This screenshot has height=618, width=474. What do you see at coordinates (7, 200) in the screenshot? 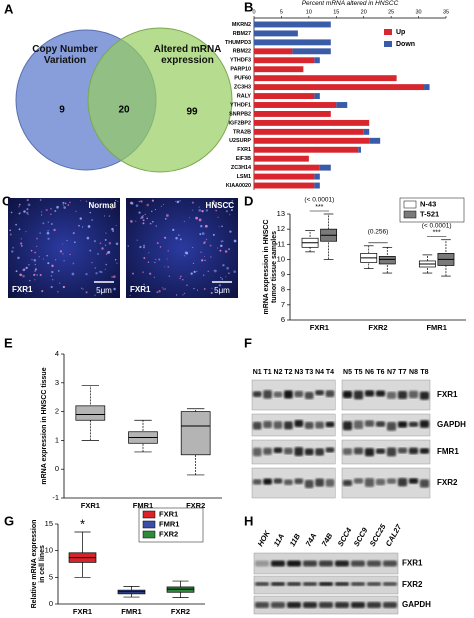
I see `panel-label: C` at bounding box center [7, 200].